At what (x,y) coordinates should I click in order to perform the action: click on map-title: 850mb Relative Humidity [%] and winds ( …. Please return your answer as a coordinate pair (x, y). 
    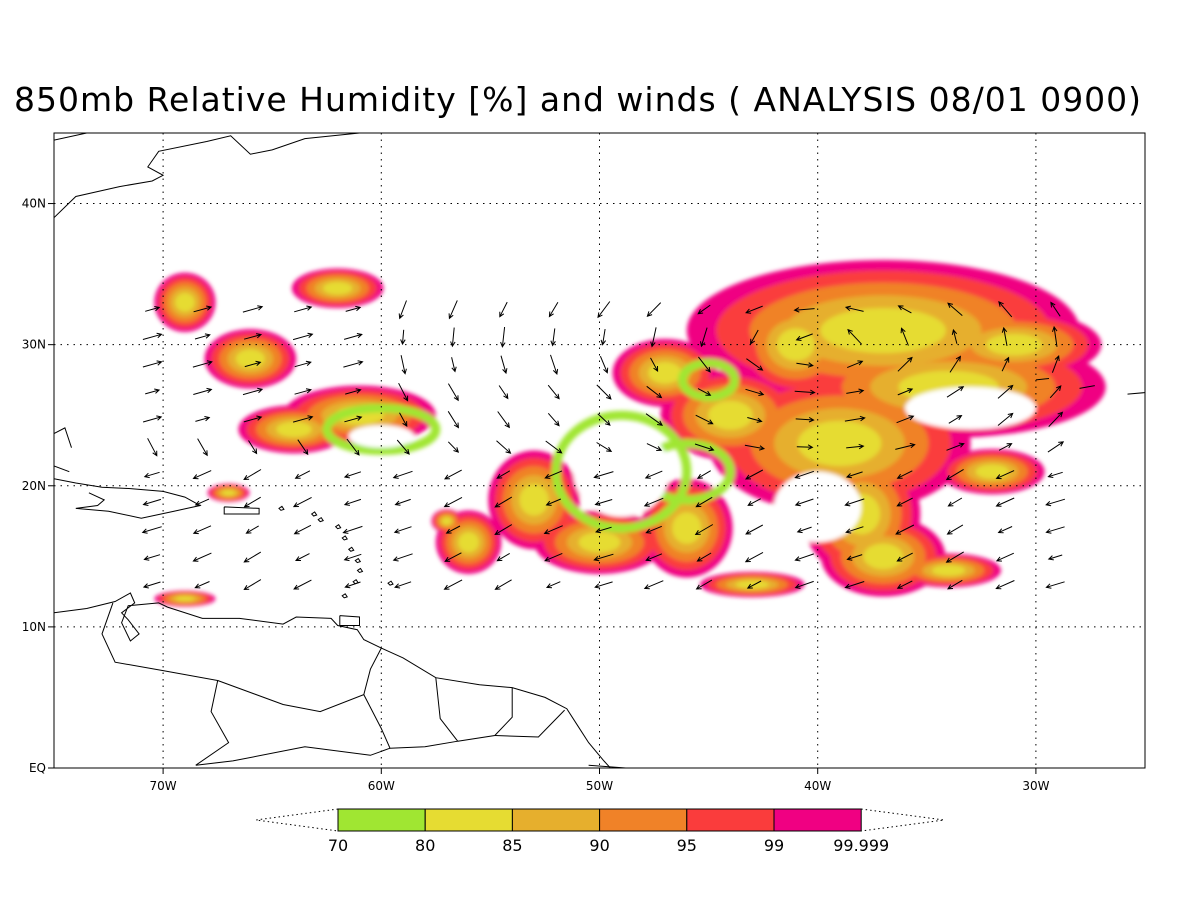
    Looking at the image, I should click on (578, 99).